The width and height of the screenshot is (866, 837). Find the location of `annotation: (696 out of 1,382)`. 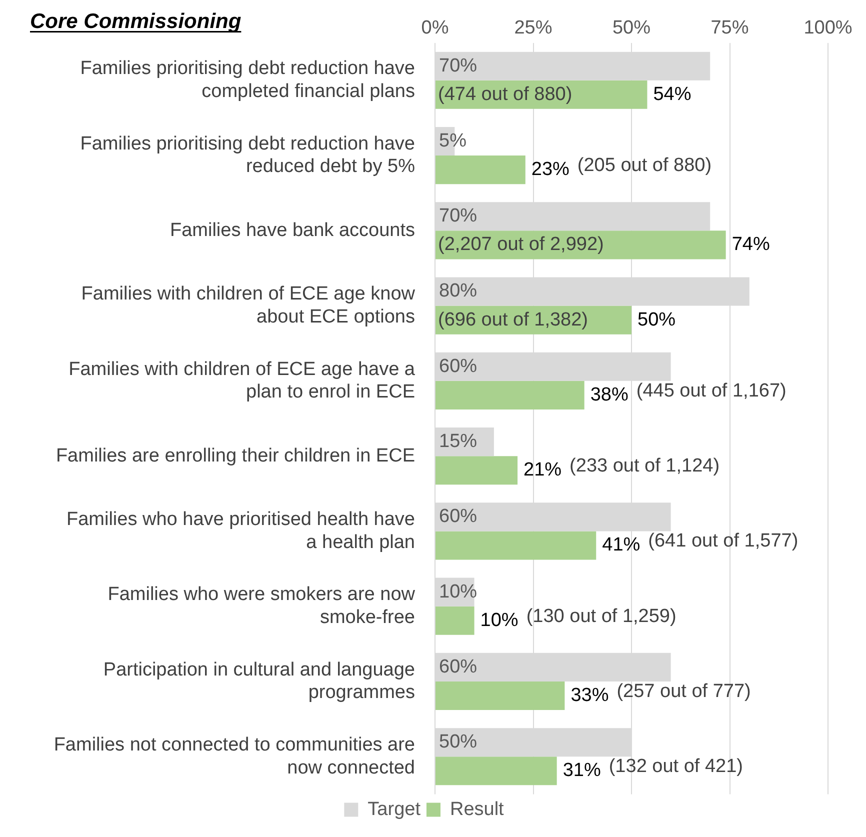

annotation: (696 out of 1,382) is located at coordinates (513, 319).